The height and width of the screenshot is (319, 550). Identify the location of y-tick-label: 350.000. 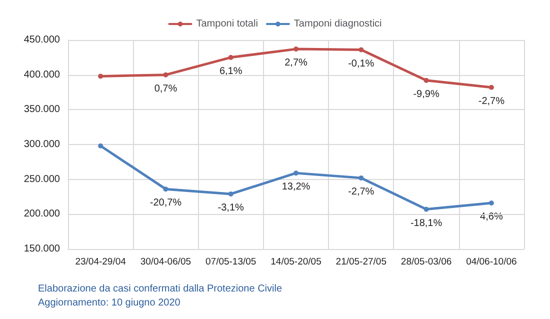
(42, 110).